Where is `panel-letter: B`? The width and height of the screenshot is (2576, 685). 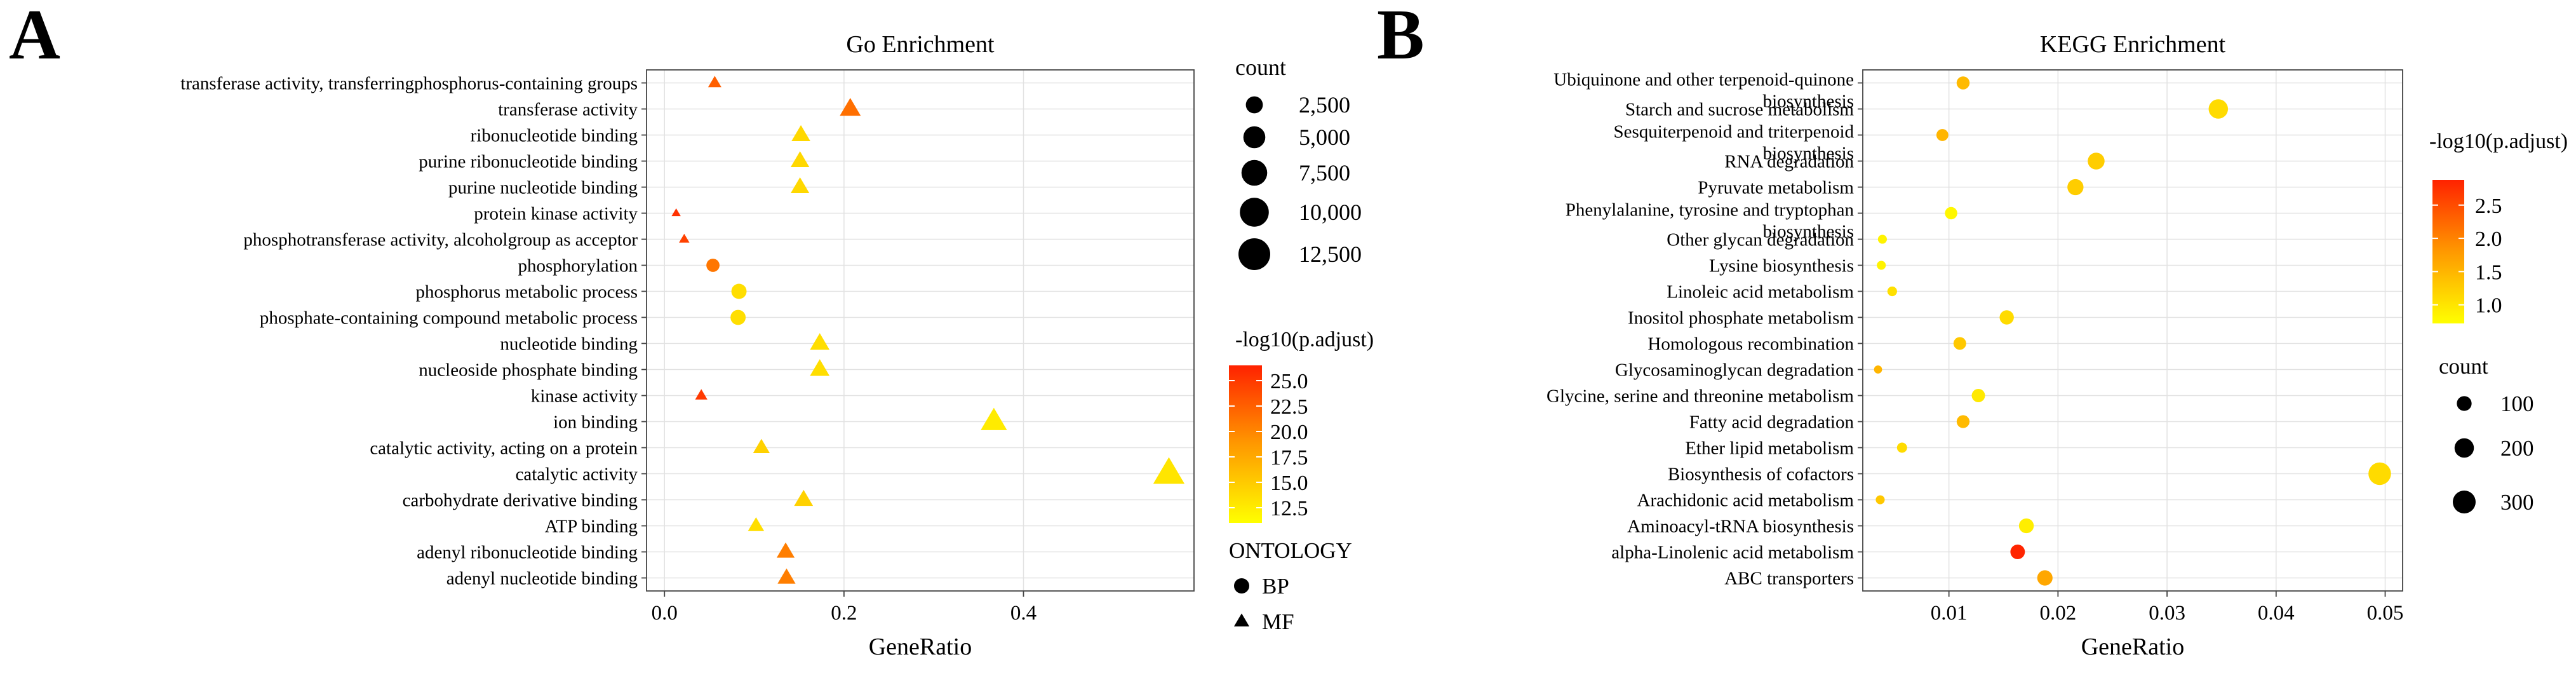 panel-letter: B is located at coordinates (1401, 37).